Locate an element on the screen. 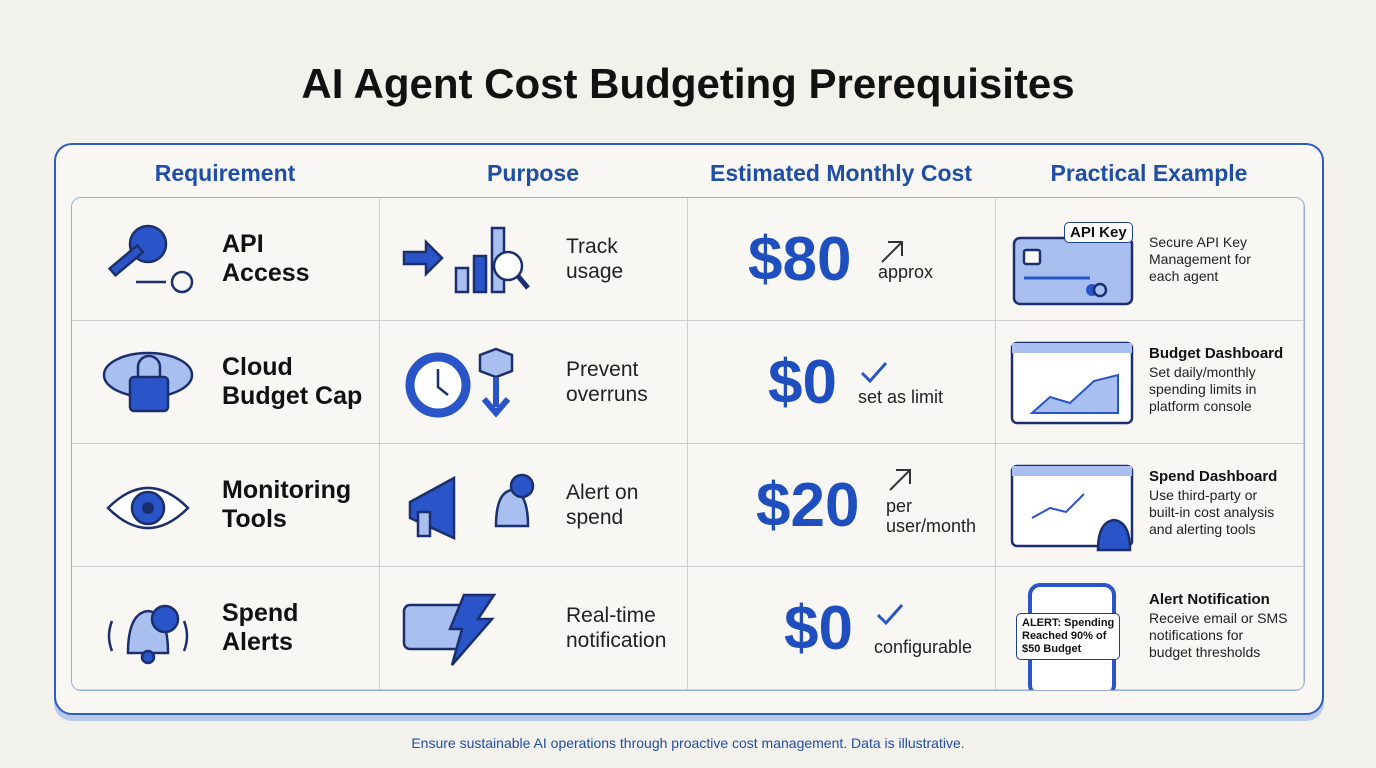 Image resolution: width=1376 pixels, height=768 pixels. cost-note: configurable is located at coordinates (923, 647).